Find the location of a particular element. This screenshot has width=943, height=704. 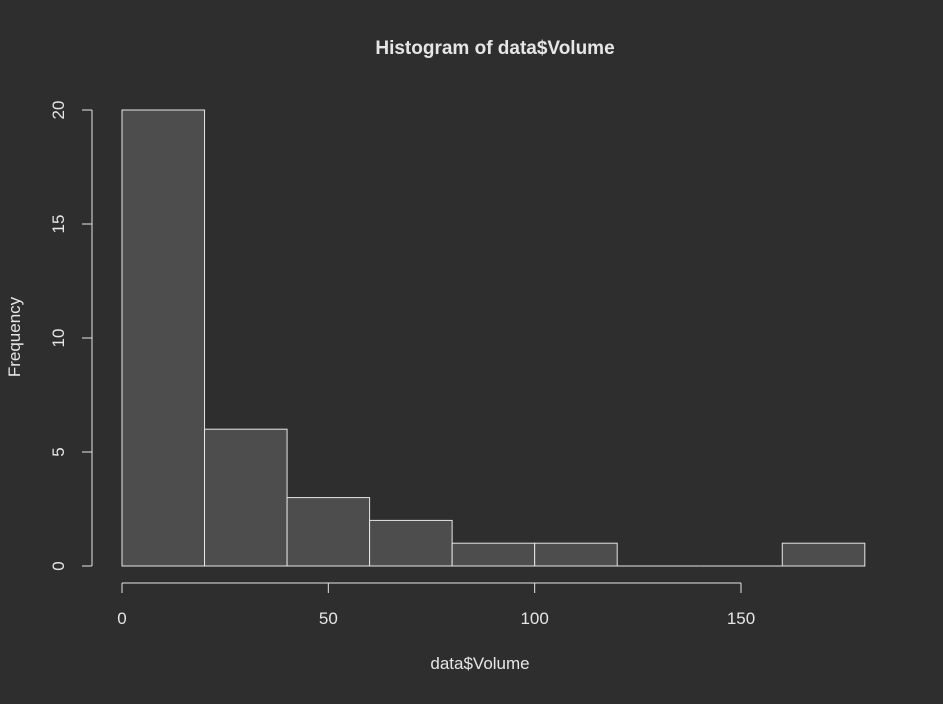

y-axis: 0 5 10 15 20 is located at coordinates (71, 336).